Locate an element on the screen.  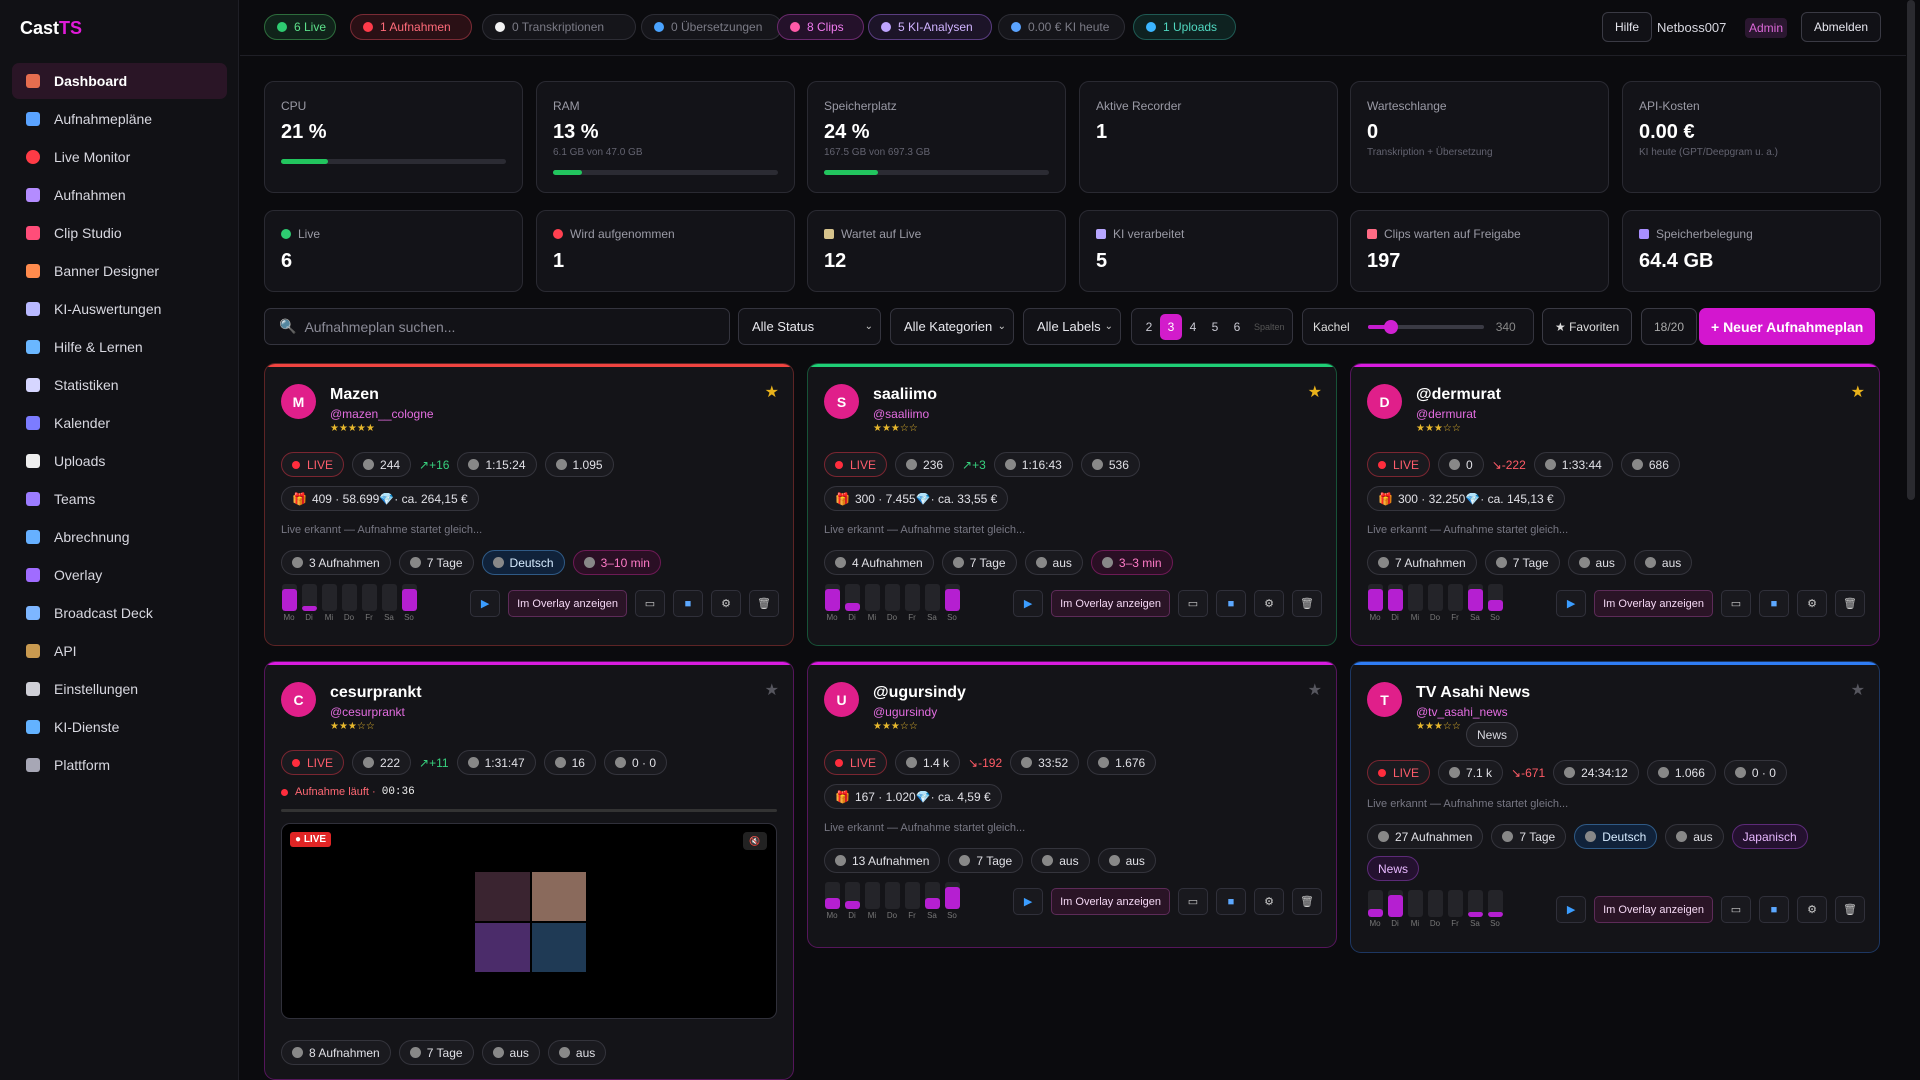
sidebar-item-statistiken: Statistiken is located at coordinates (119, 385).